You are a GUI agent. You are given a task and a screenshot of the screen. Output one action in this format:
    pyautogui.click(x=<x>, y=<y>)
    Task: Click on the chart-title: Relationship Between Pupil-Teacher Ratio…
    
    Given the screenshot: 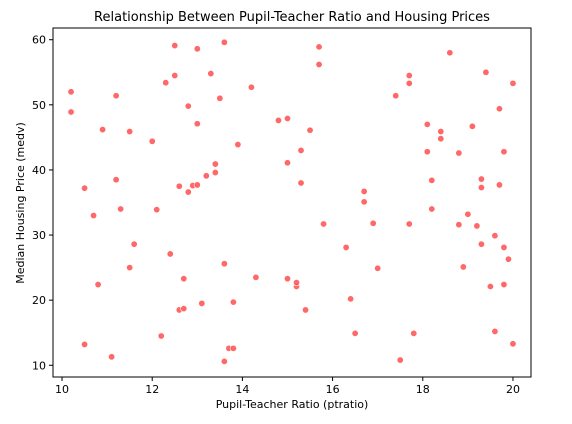 What is the action you would take?
    pyautogui.click(x=292, y=17)
    